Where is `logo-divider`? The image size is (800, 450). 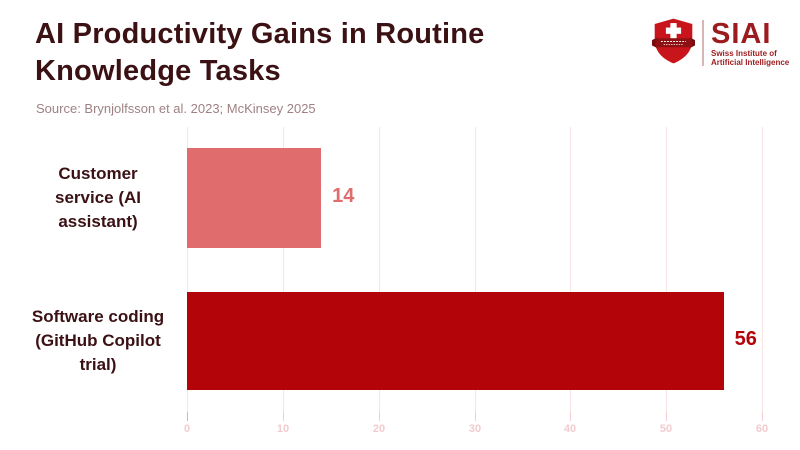
logo-divider is located at coordinates (703, 43).